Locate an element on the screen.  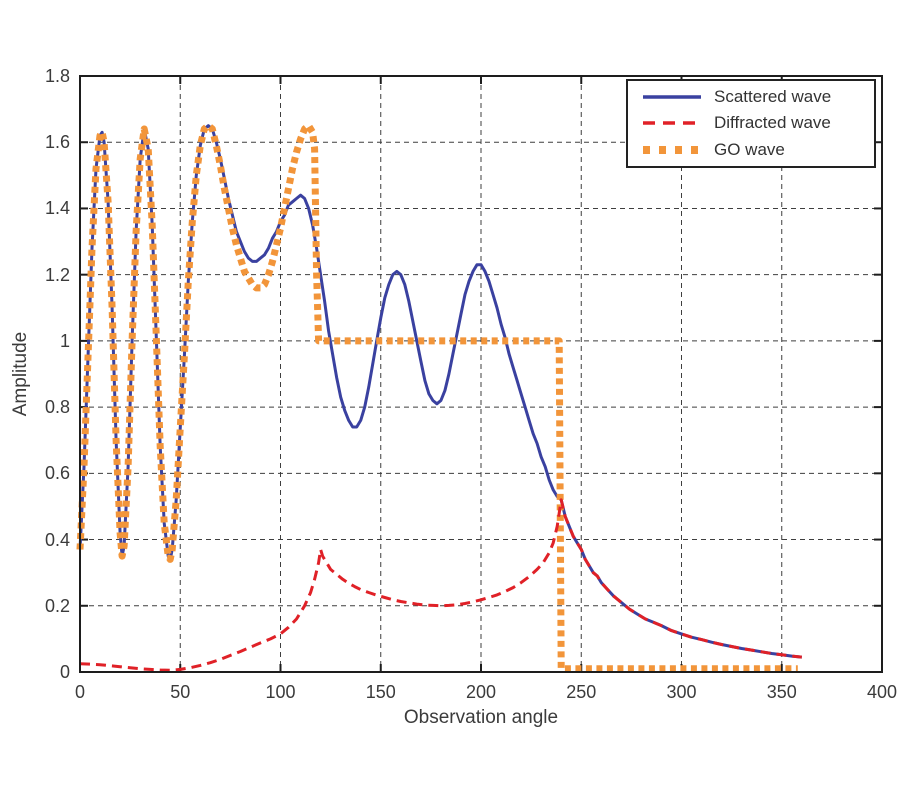
y-tick-label: 0.8 is located at coordinates (57, 407).